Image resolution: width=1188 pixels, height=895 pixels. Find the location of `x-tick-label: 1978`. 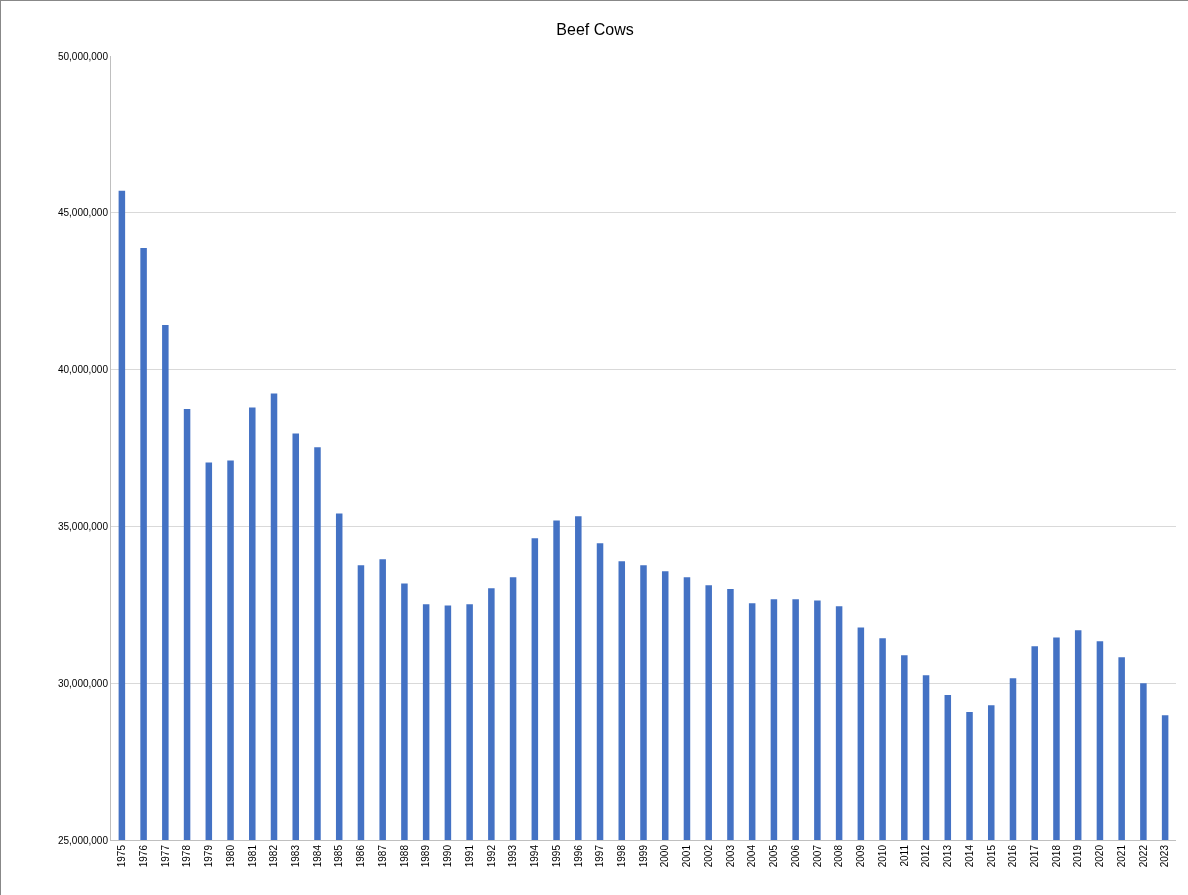

x-tick-label: 1978 is located at coordinates (187, 856).